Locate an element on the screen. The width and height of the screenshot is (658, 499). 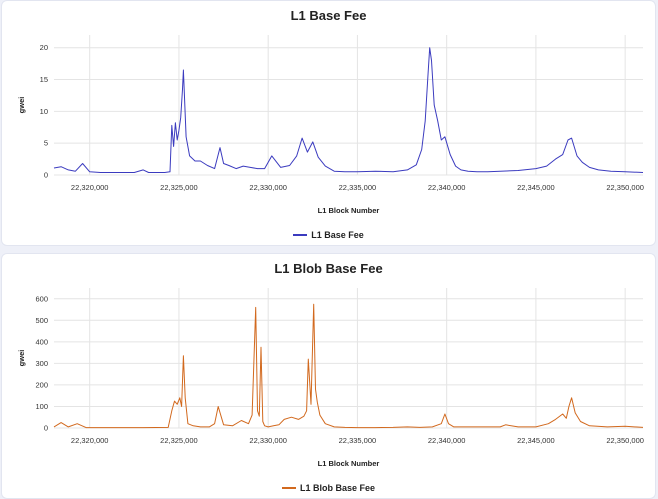
y-tick-label: 20 is located at coordinates (44, 47).